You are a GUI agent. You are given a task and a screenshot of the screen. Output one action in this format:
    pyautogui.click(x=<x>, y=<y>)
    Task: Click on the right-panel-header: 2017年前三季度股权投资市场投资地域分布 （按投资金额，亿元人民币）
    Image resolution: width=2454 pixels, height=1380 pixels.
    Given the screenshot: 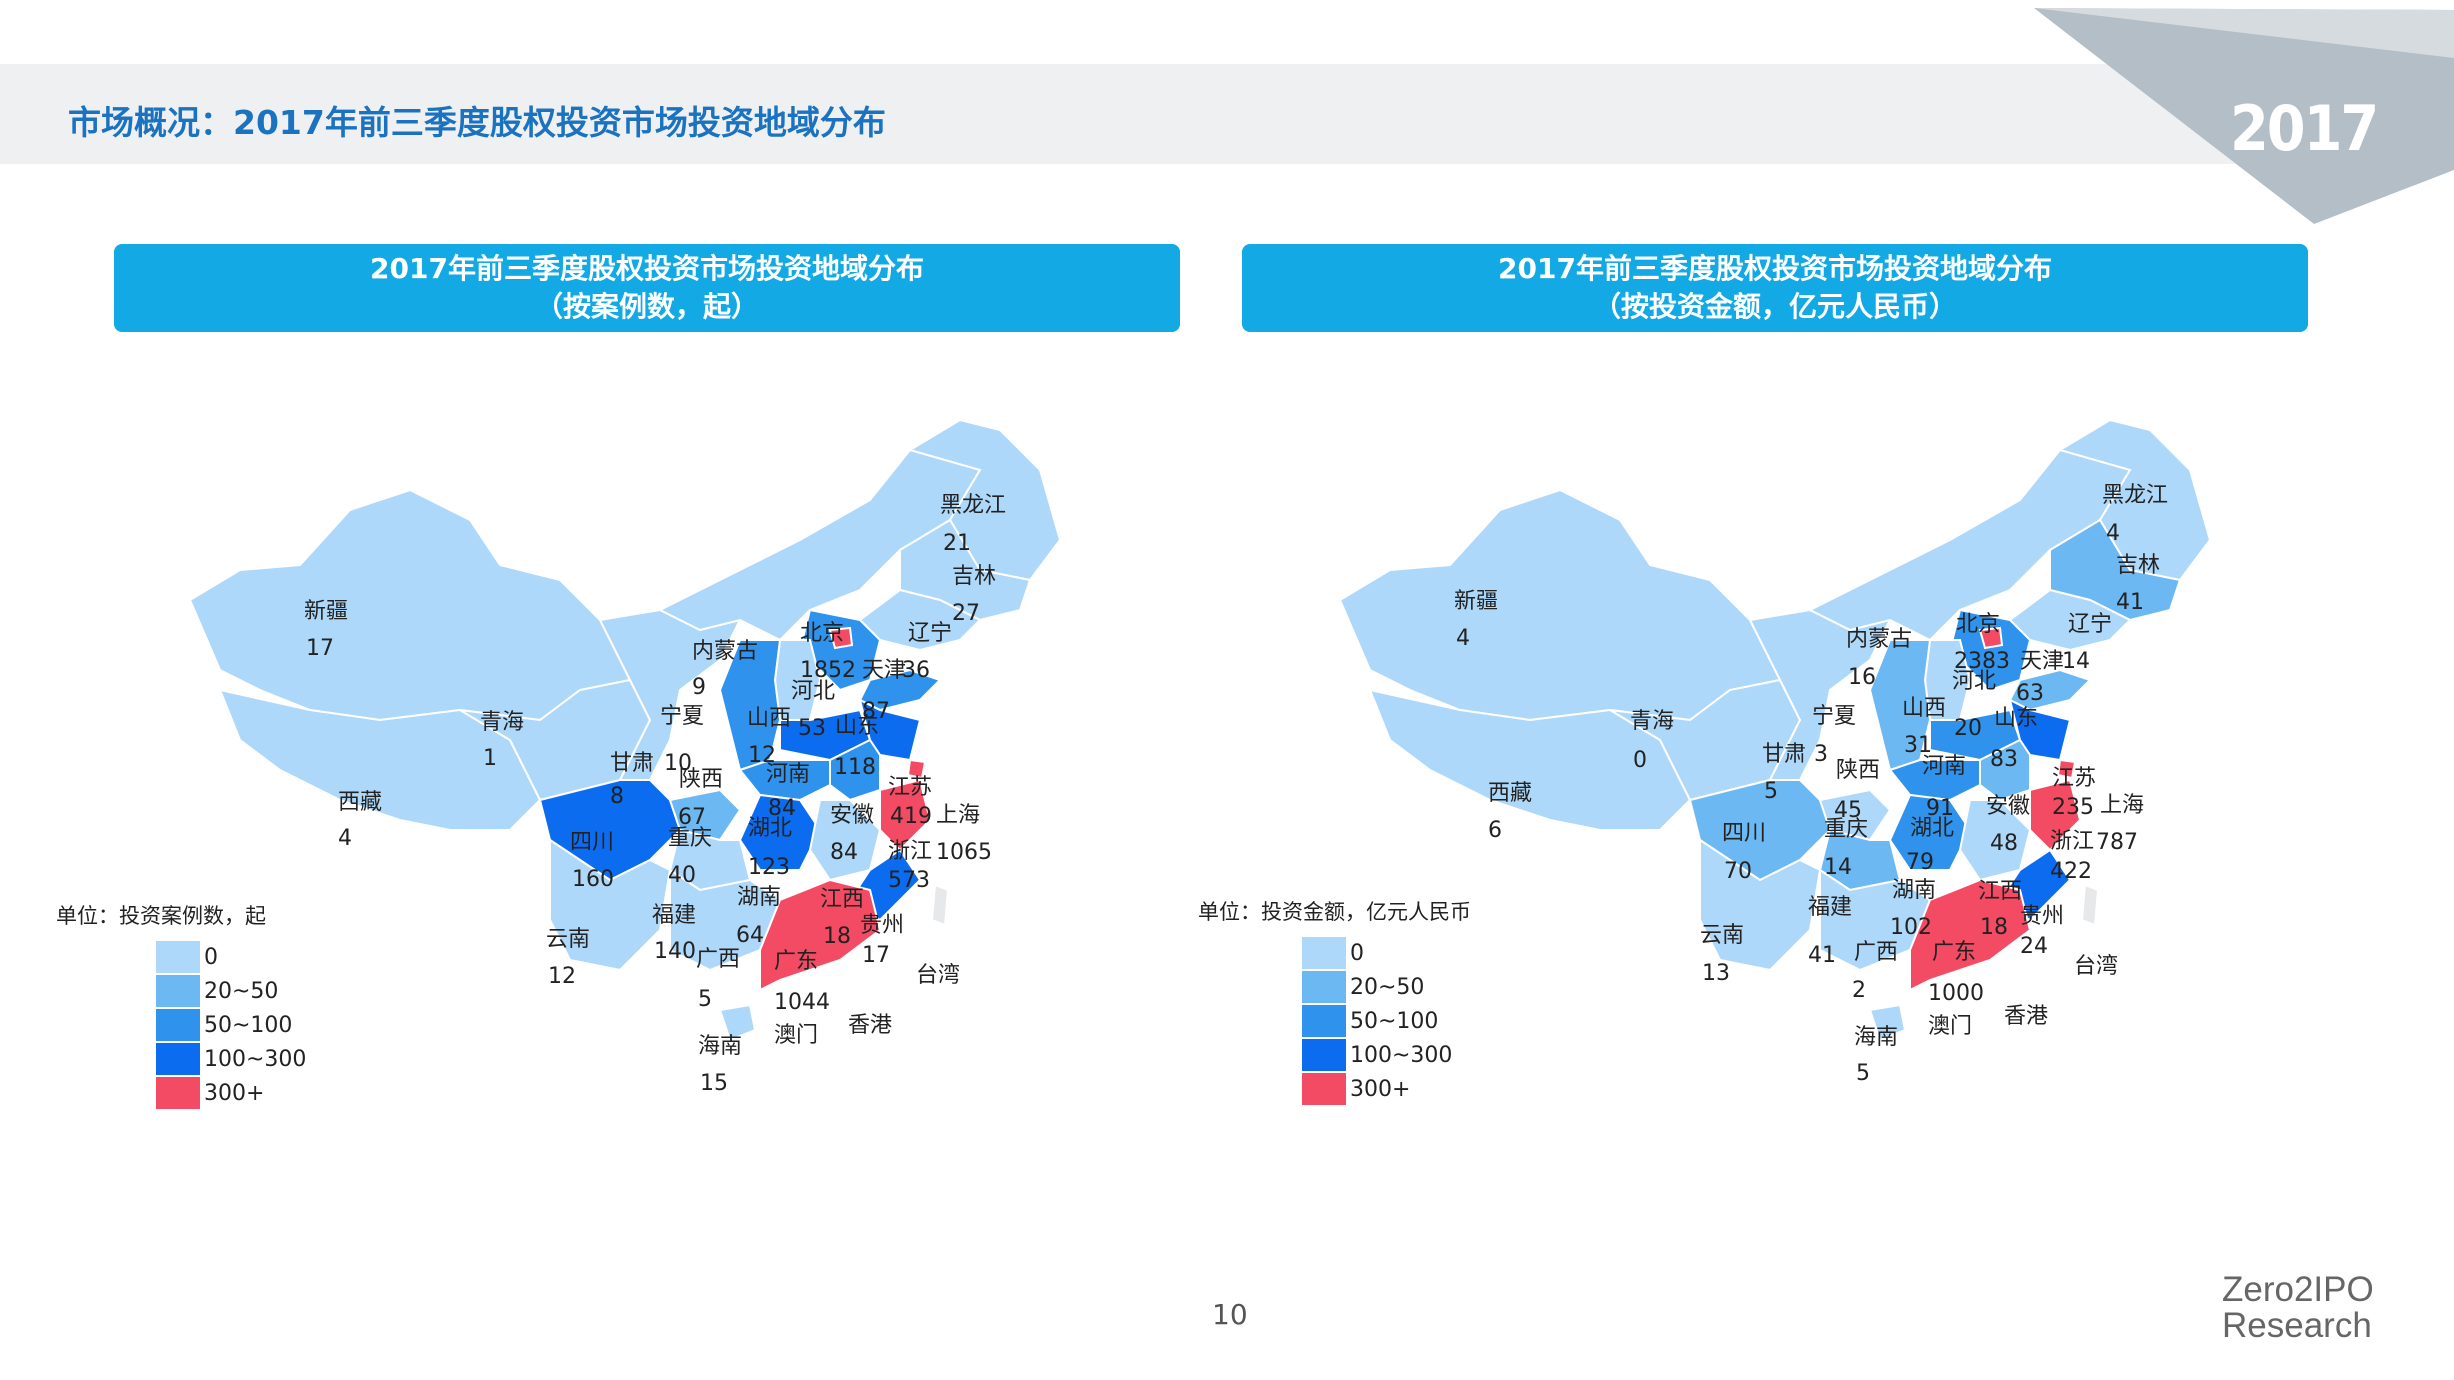 What is the action you would take?
    pyautogui.click(x=1775, y=288)
    